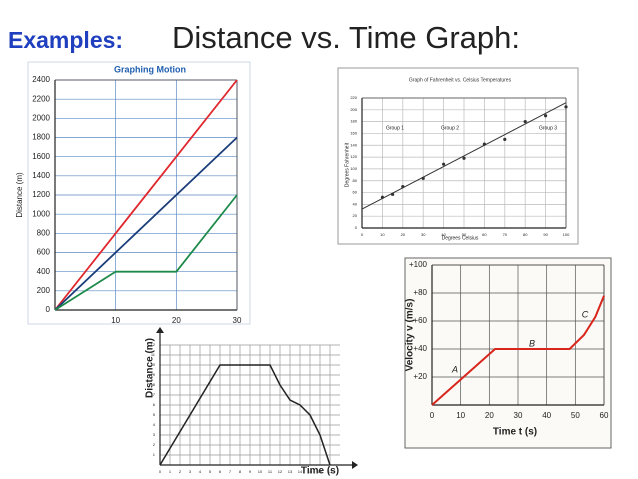 This screenshot has width=638, height=479. I want to click on y-tick-label: 1000, so click(41, 213).